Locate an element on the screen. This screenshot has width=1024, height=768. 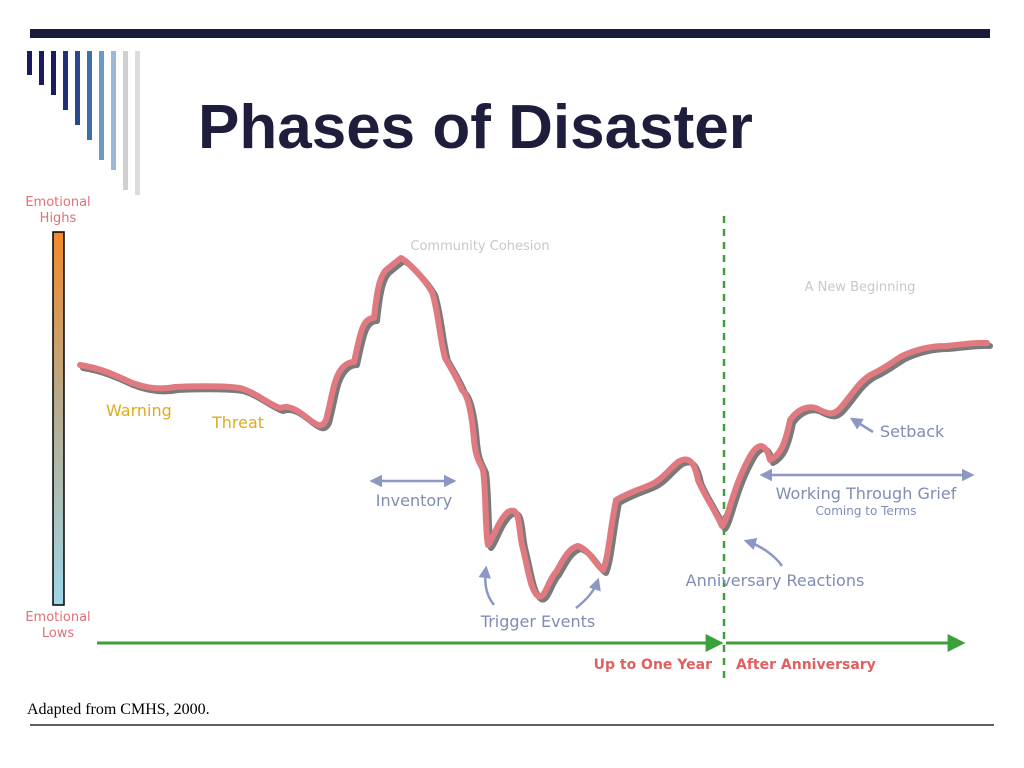
label-community-cohesion: Community Cohesion is located at coordinates (479, 246).